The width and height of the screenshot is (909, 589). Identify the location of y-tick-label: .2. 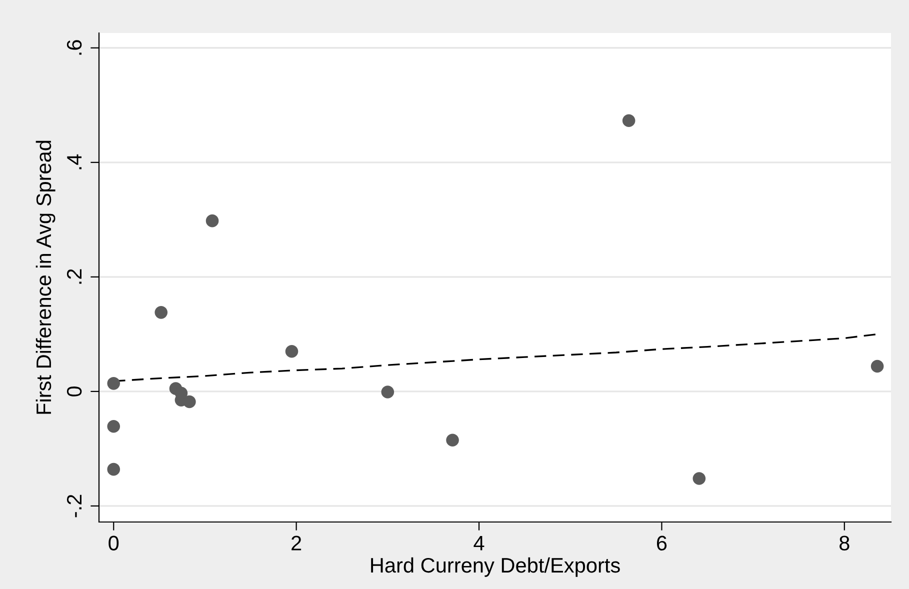
(74, 276).